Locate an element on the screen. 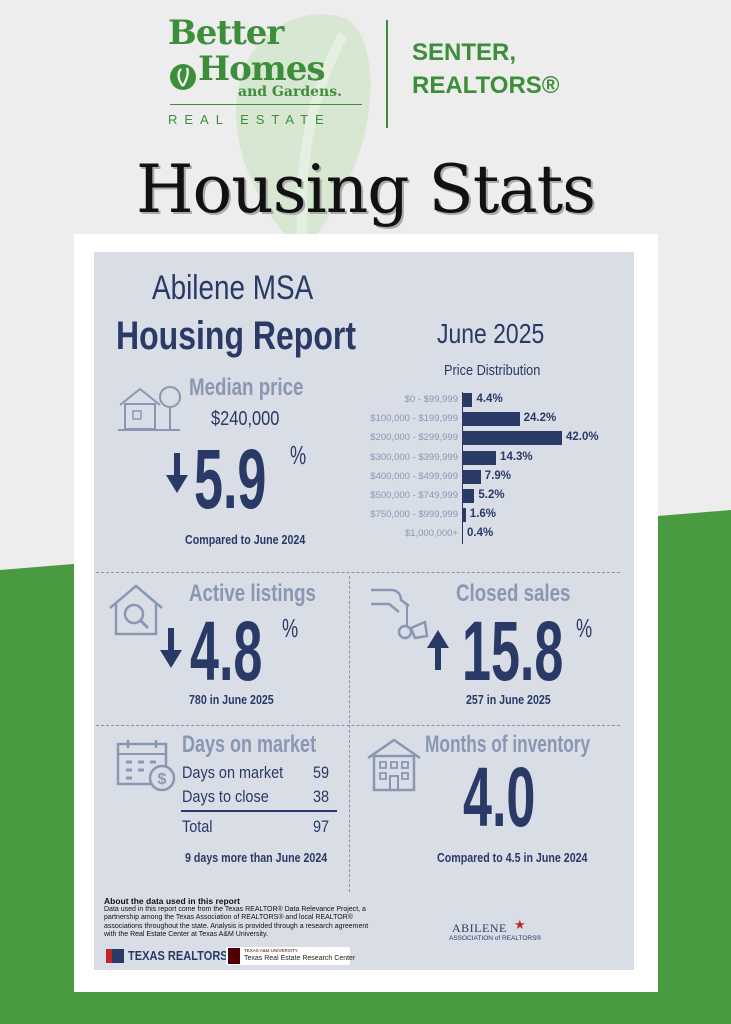 This screenshot has height=1024, width=731. logo-line-3: and Gardens. is located at coordinates (290, 92).